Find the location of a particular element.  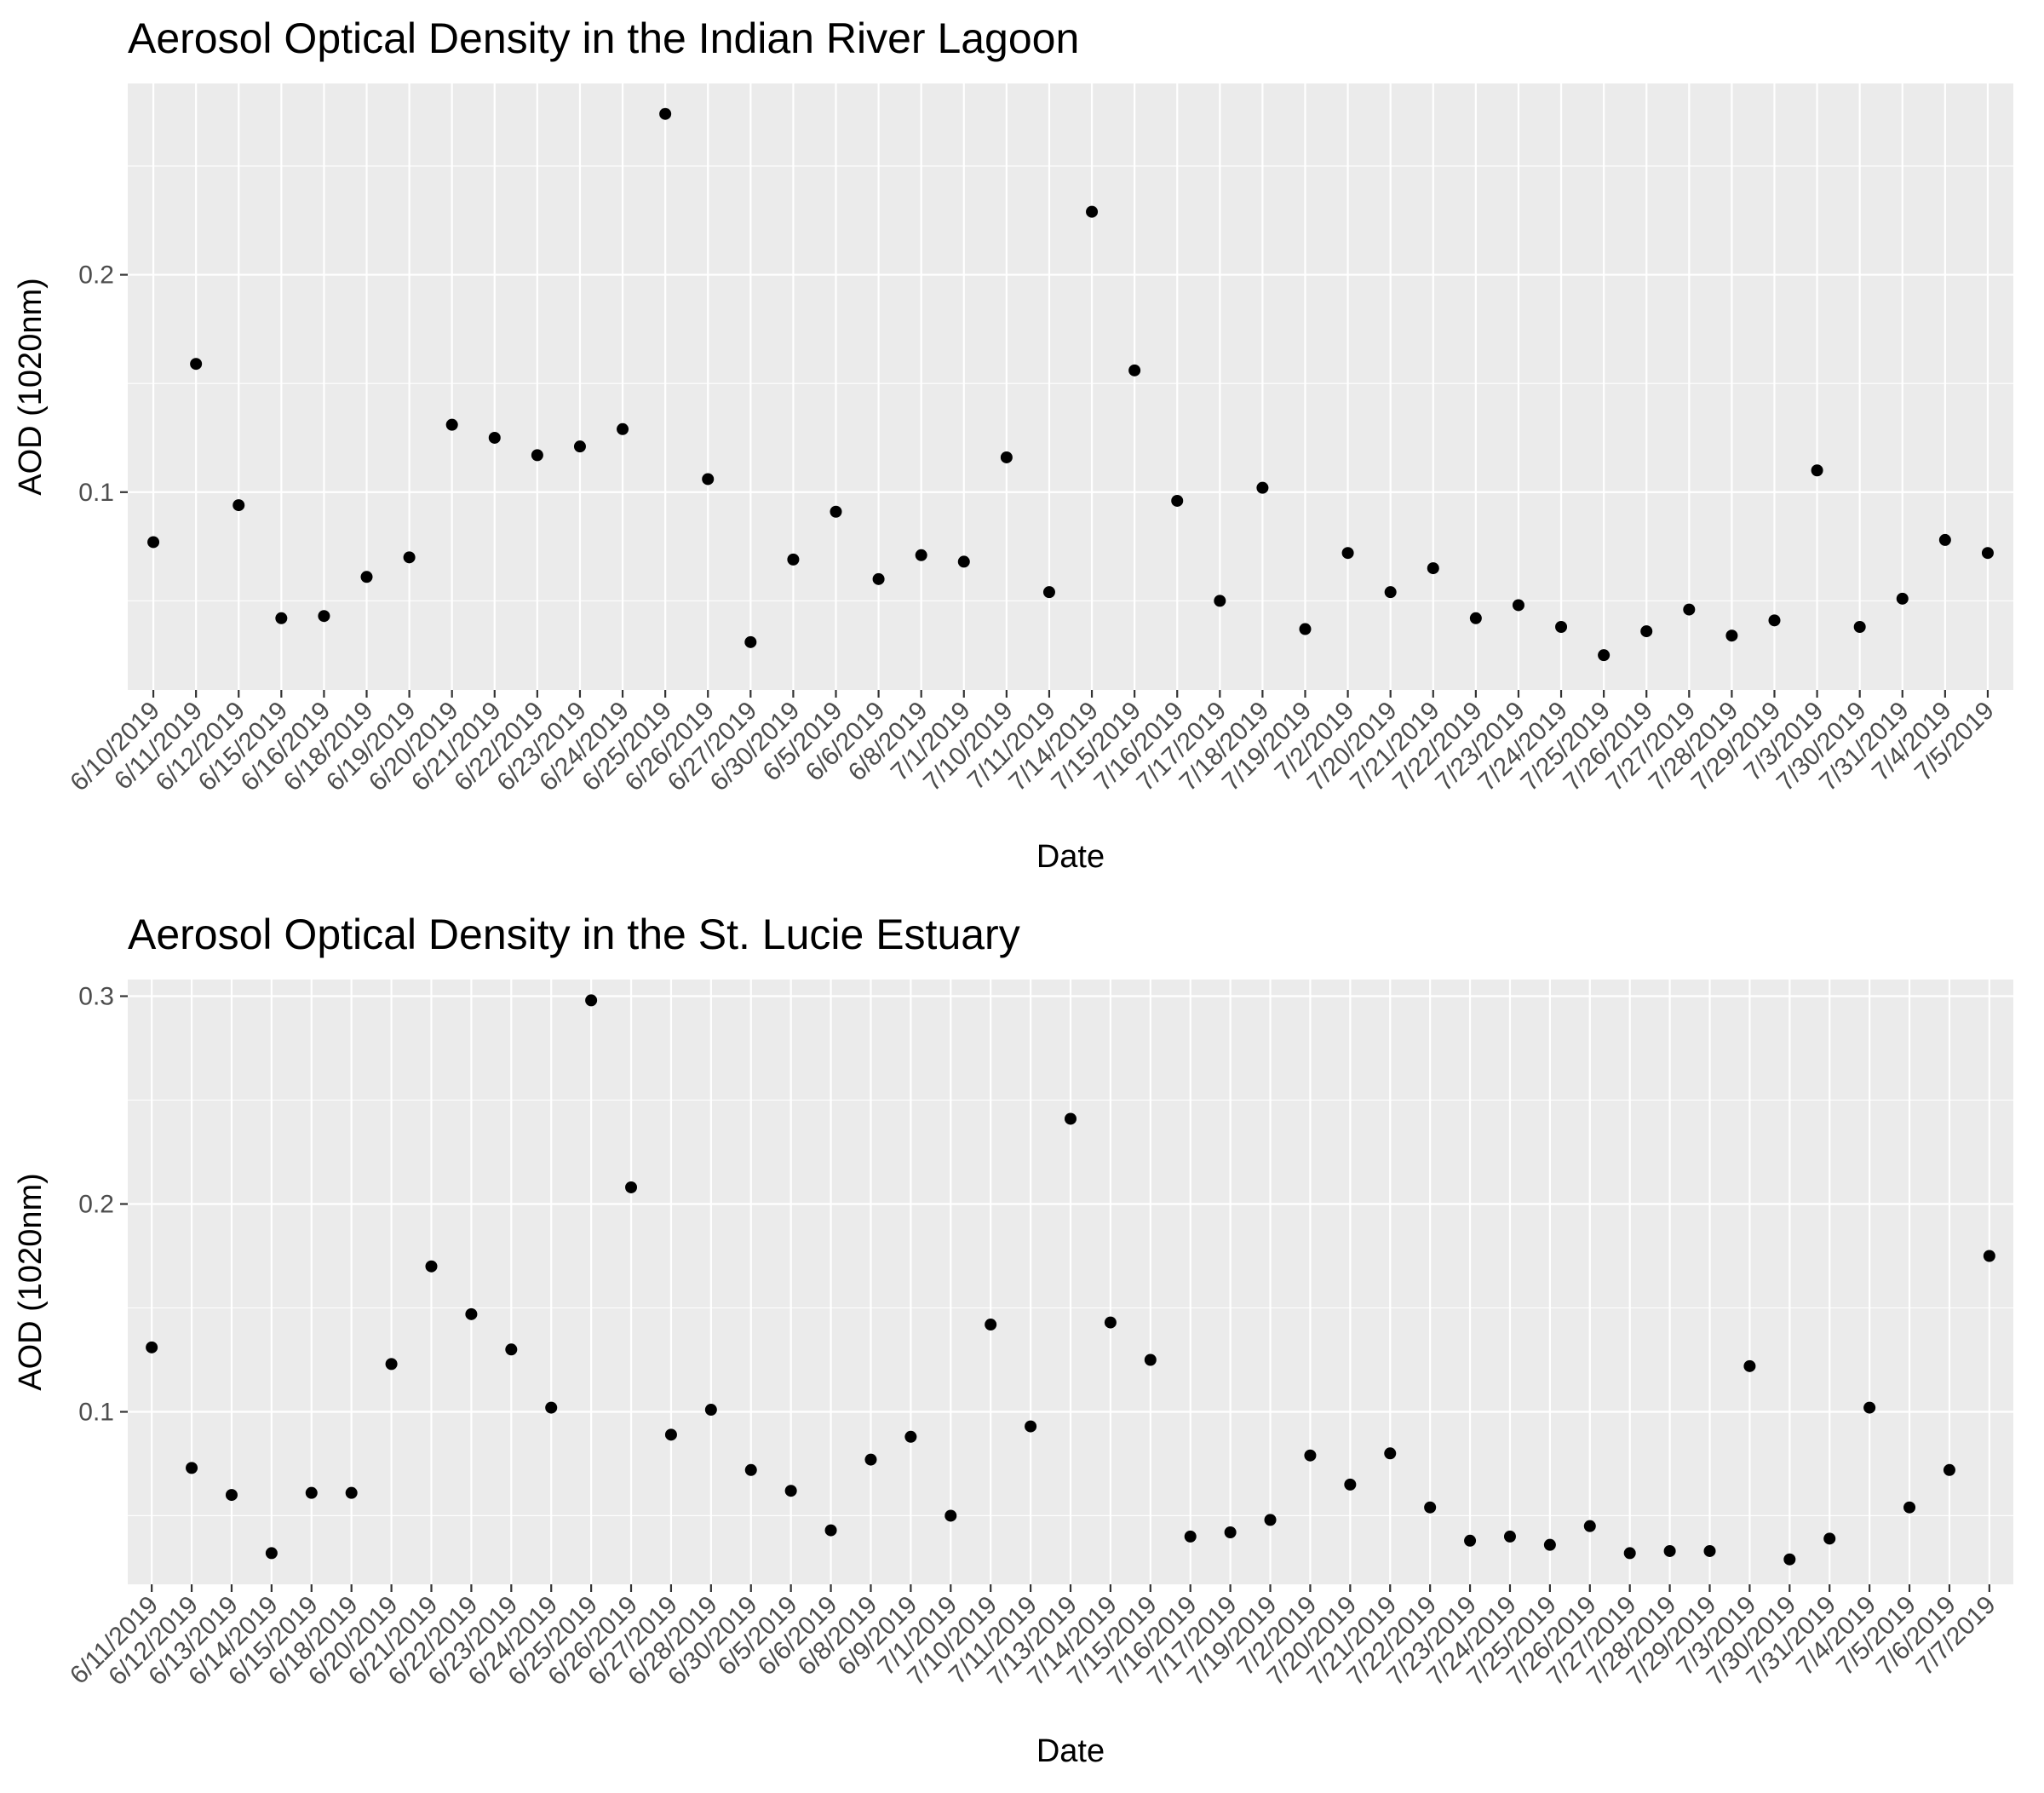

y-tick-label: 0.3 is located at coordinates (96, 997).